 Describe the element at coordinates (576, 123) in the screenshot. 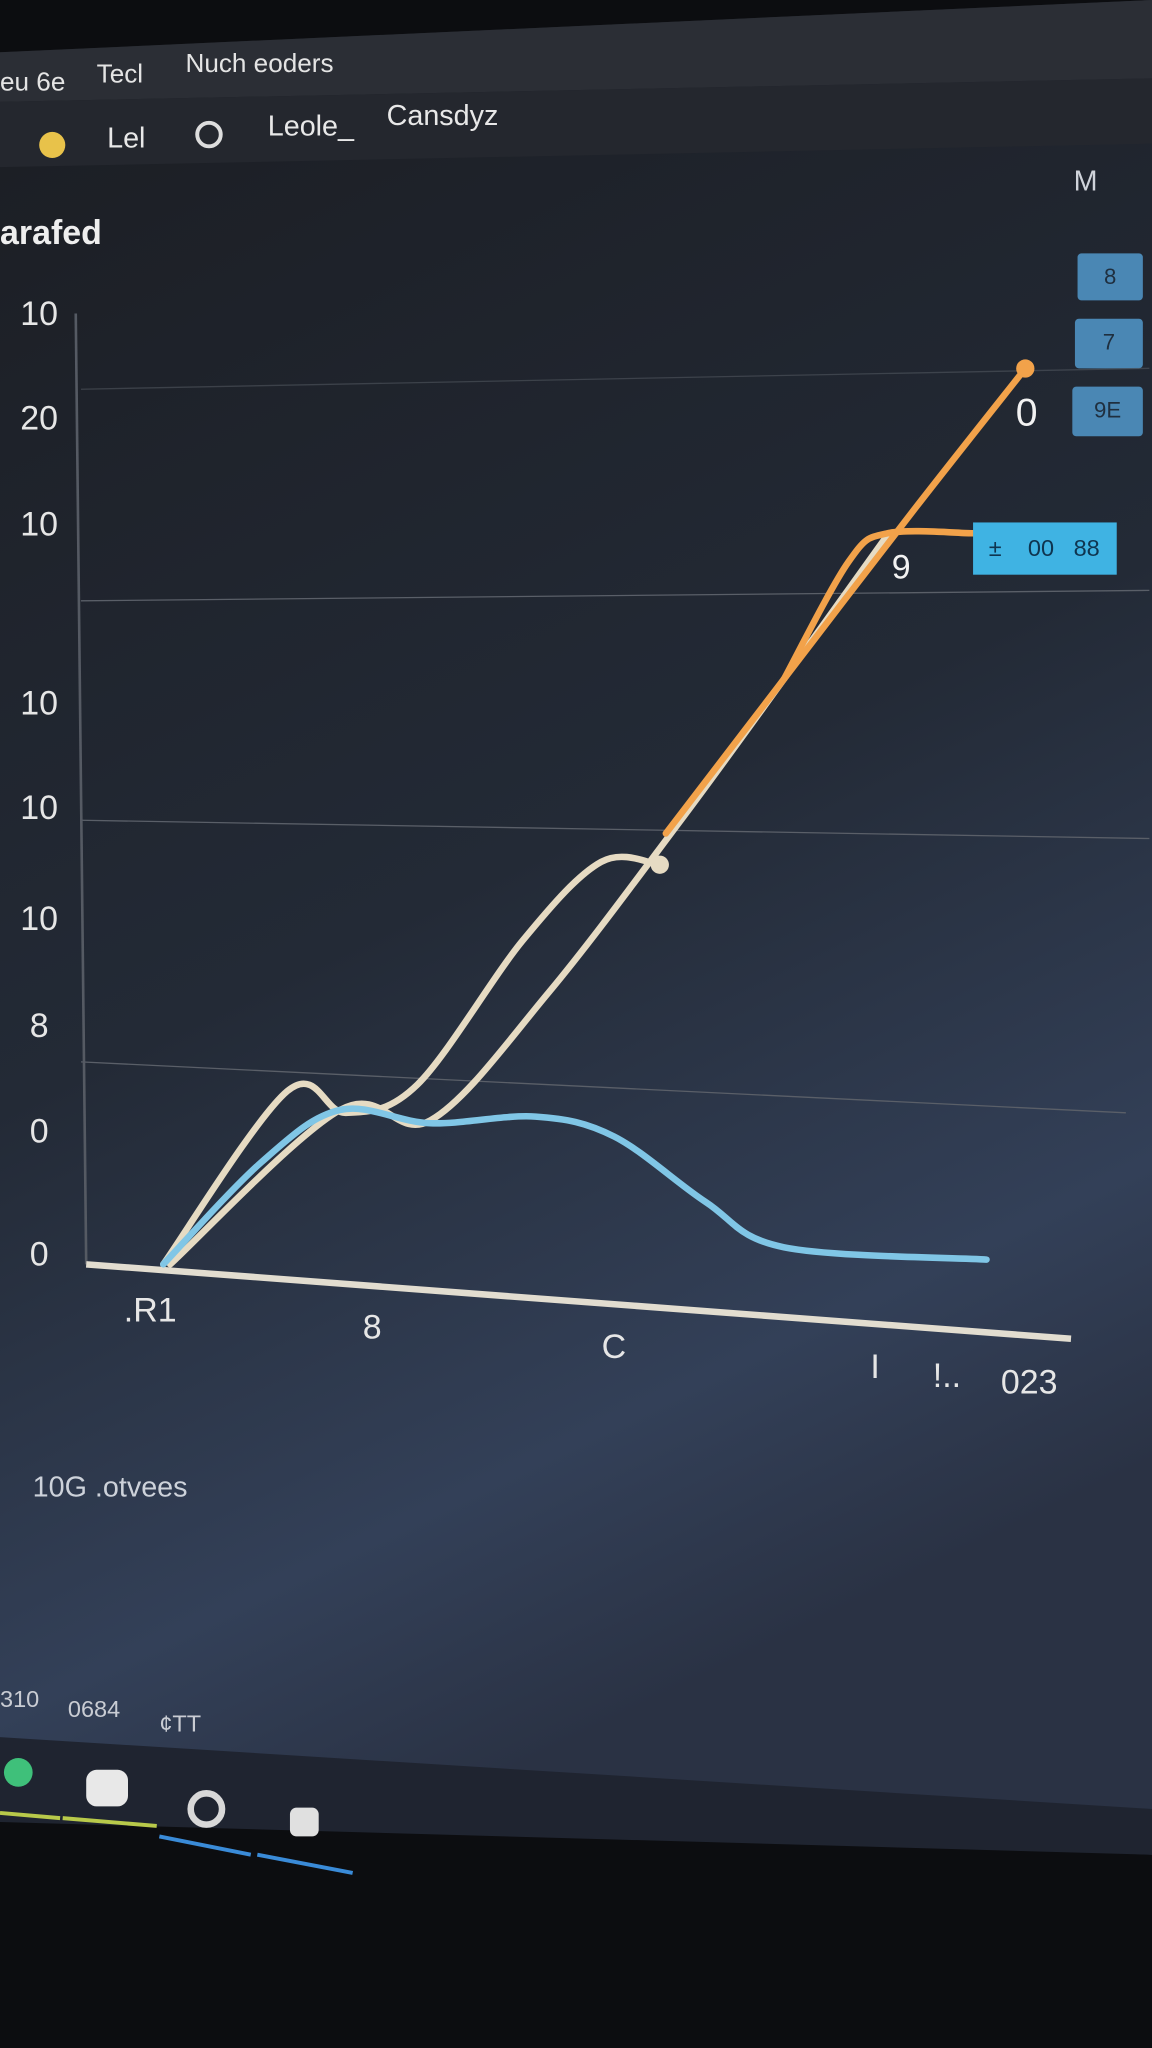

I see `tool-bar` at that location.